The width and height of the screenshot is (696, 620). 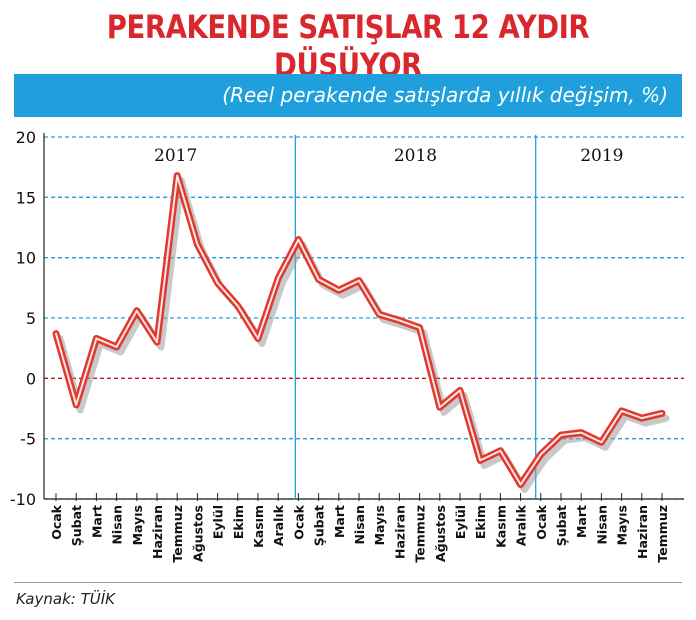 I want to click on y-tick-label: 0, so click(x=31, y=378).